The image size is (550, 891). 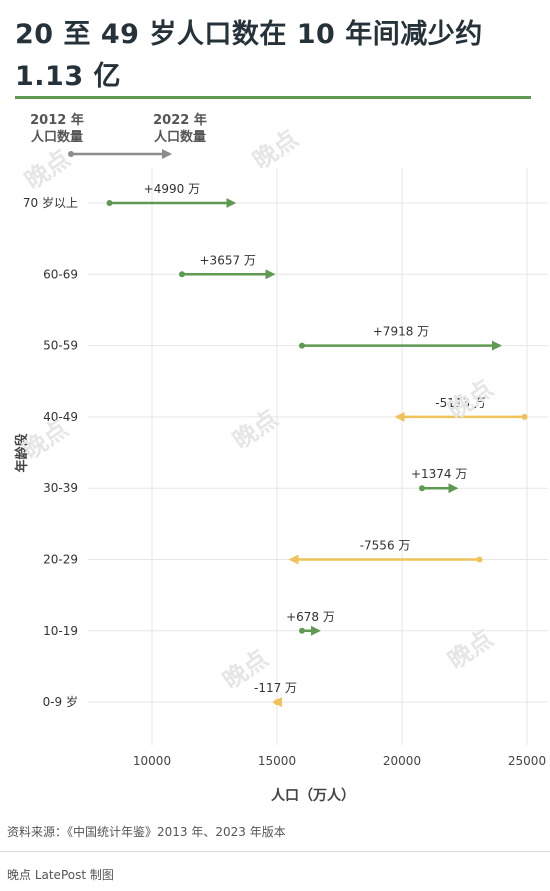 What do you see at coordinates (439, 474) in the screenshot?
I see `data-label: +1374 万` at bounding box center [439, 474].